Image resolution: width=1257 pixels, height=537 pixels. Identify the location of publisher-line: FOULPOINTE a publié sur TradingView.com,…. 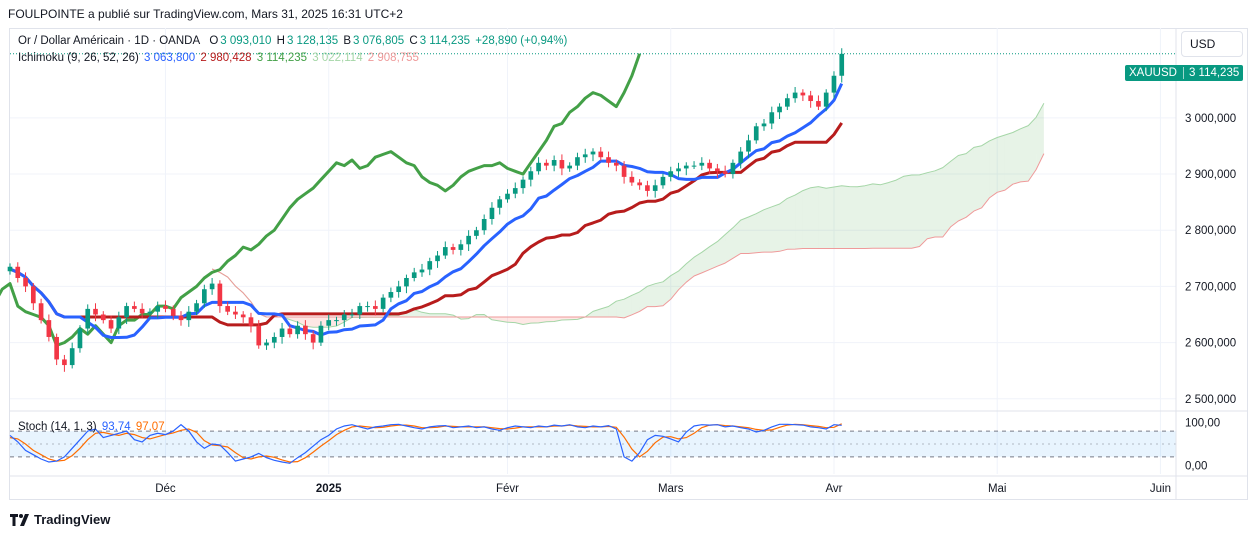
(205, 14).